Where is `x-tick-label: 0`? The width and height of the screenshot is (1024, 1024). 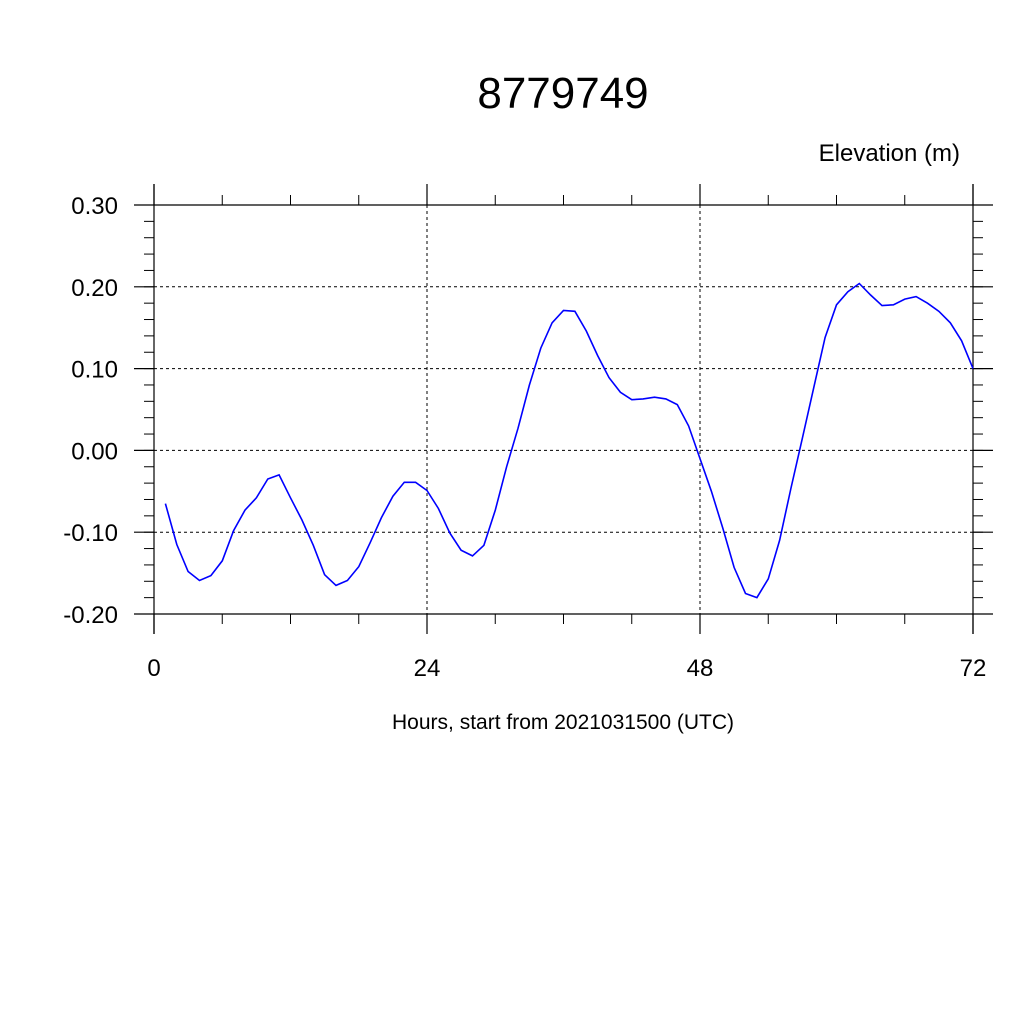
x-tick-label: 0 is located at coordinates (153, 668).